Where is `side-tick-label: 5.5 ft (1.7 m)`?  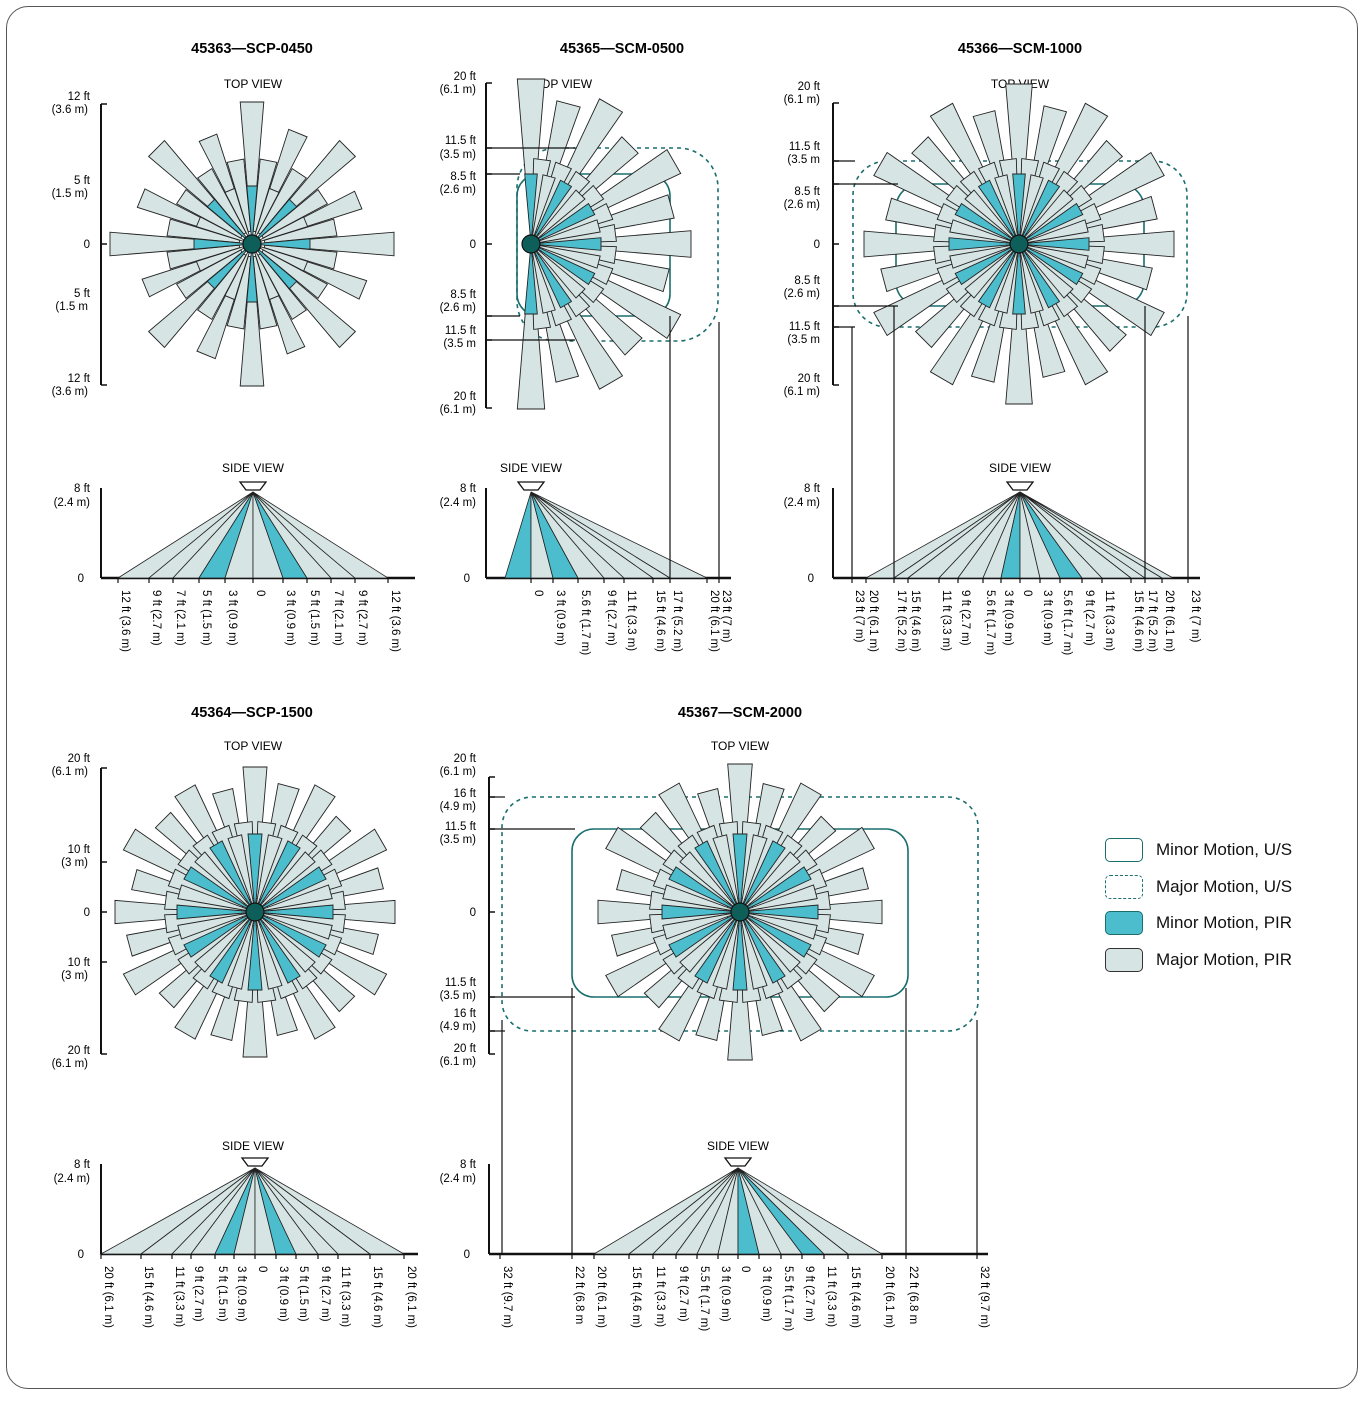
side-tick-label: 5.5 ft (1.7 m) is located at coordinates (704, 1298).